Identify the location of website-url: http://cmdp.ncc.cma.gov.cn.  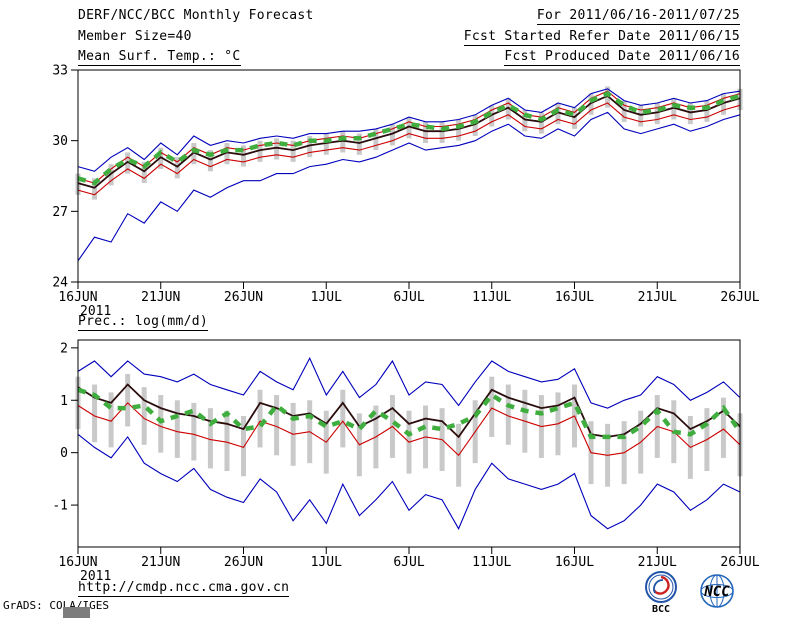
(184, 588).